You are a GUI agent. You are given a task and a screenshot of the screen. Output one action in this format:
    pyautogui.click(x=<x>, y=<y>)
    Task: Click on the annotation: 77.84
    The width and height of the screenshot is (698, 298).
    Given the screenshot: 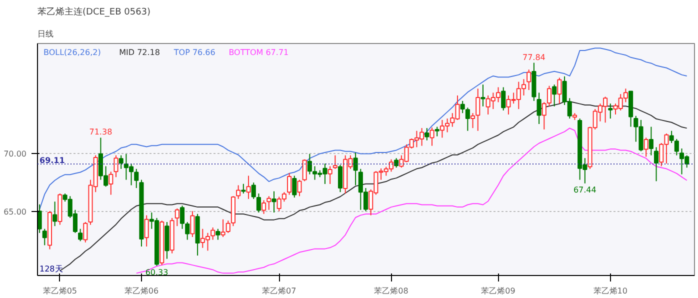 What is the action you would take?
    pyautogui.click(x=534, y=57)
    